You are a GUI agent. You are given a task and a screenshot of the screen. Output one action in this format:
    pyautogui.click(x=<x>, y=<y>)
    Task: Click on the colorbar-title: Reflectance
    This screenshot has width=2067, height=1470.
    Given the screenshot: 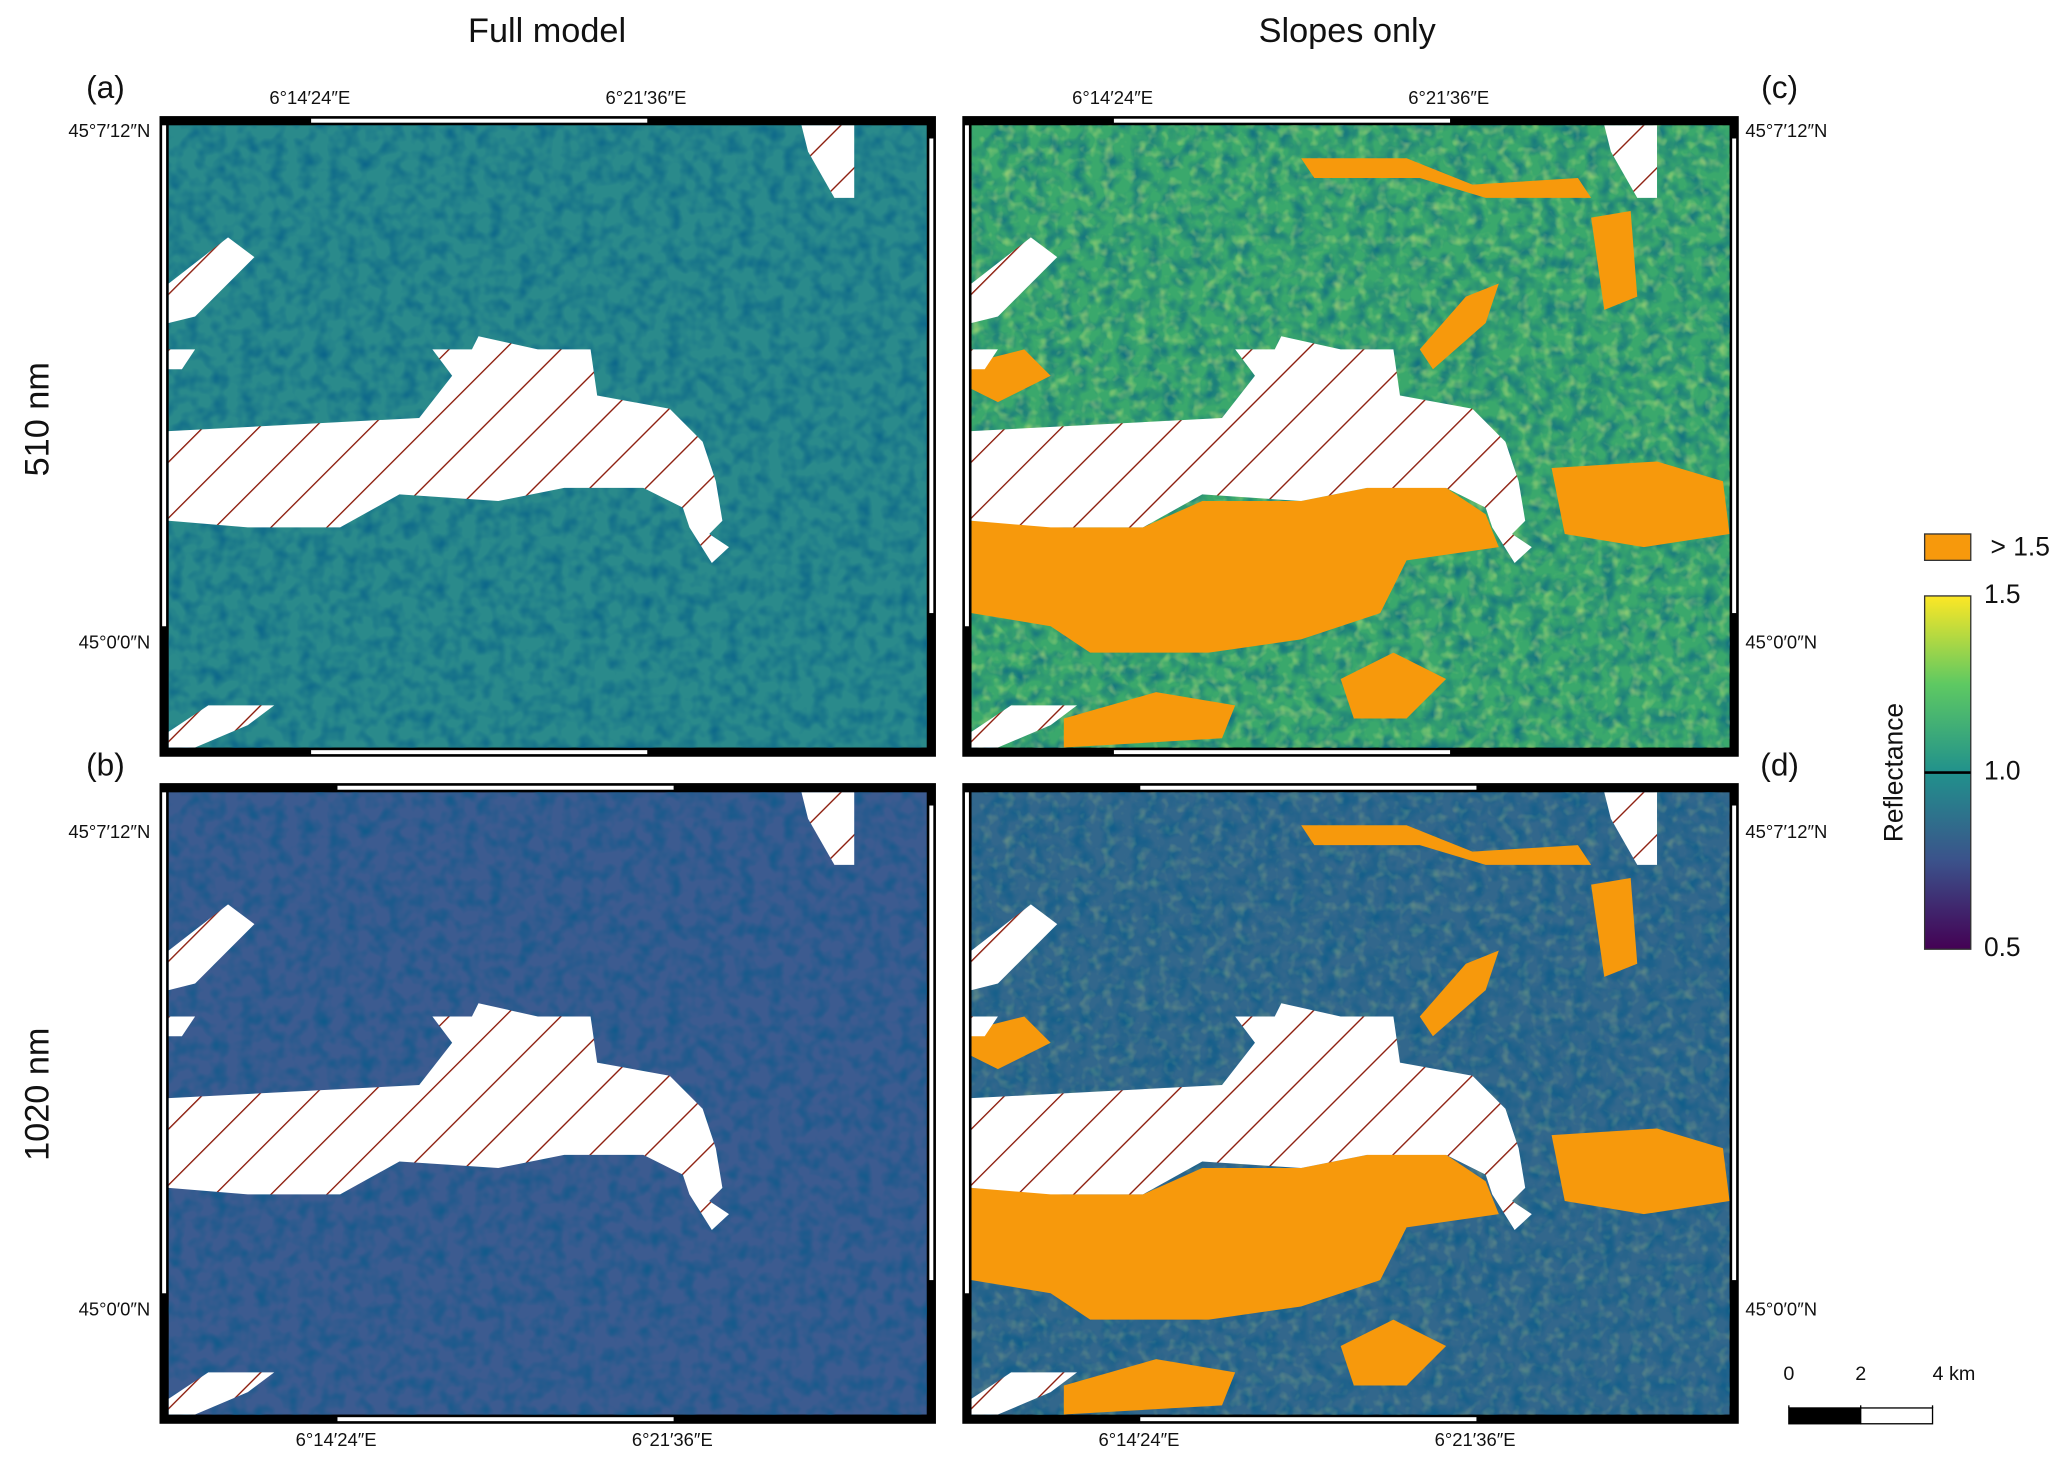 What is the action you would take?
    pyautogui.click(x=1894, y=772)
    